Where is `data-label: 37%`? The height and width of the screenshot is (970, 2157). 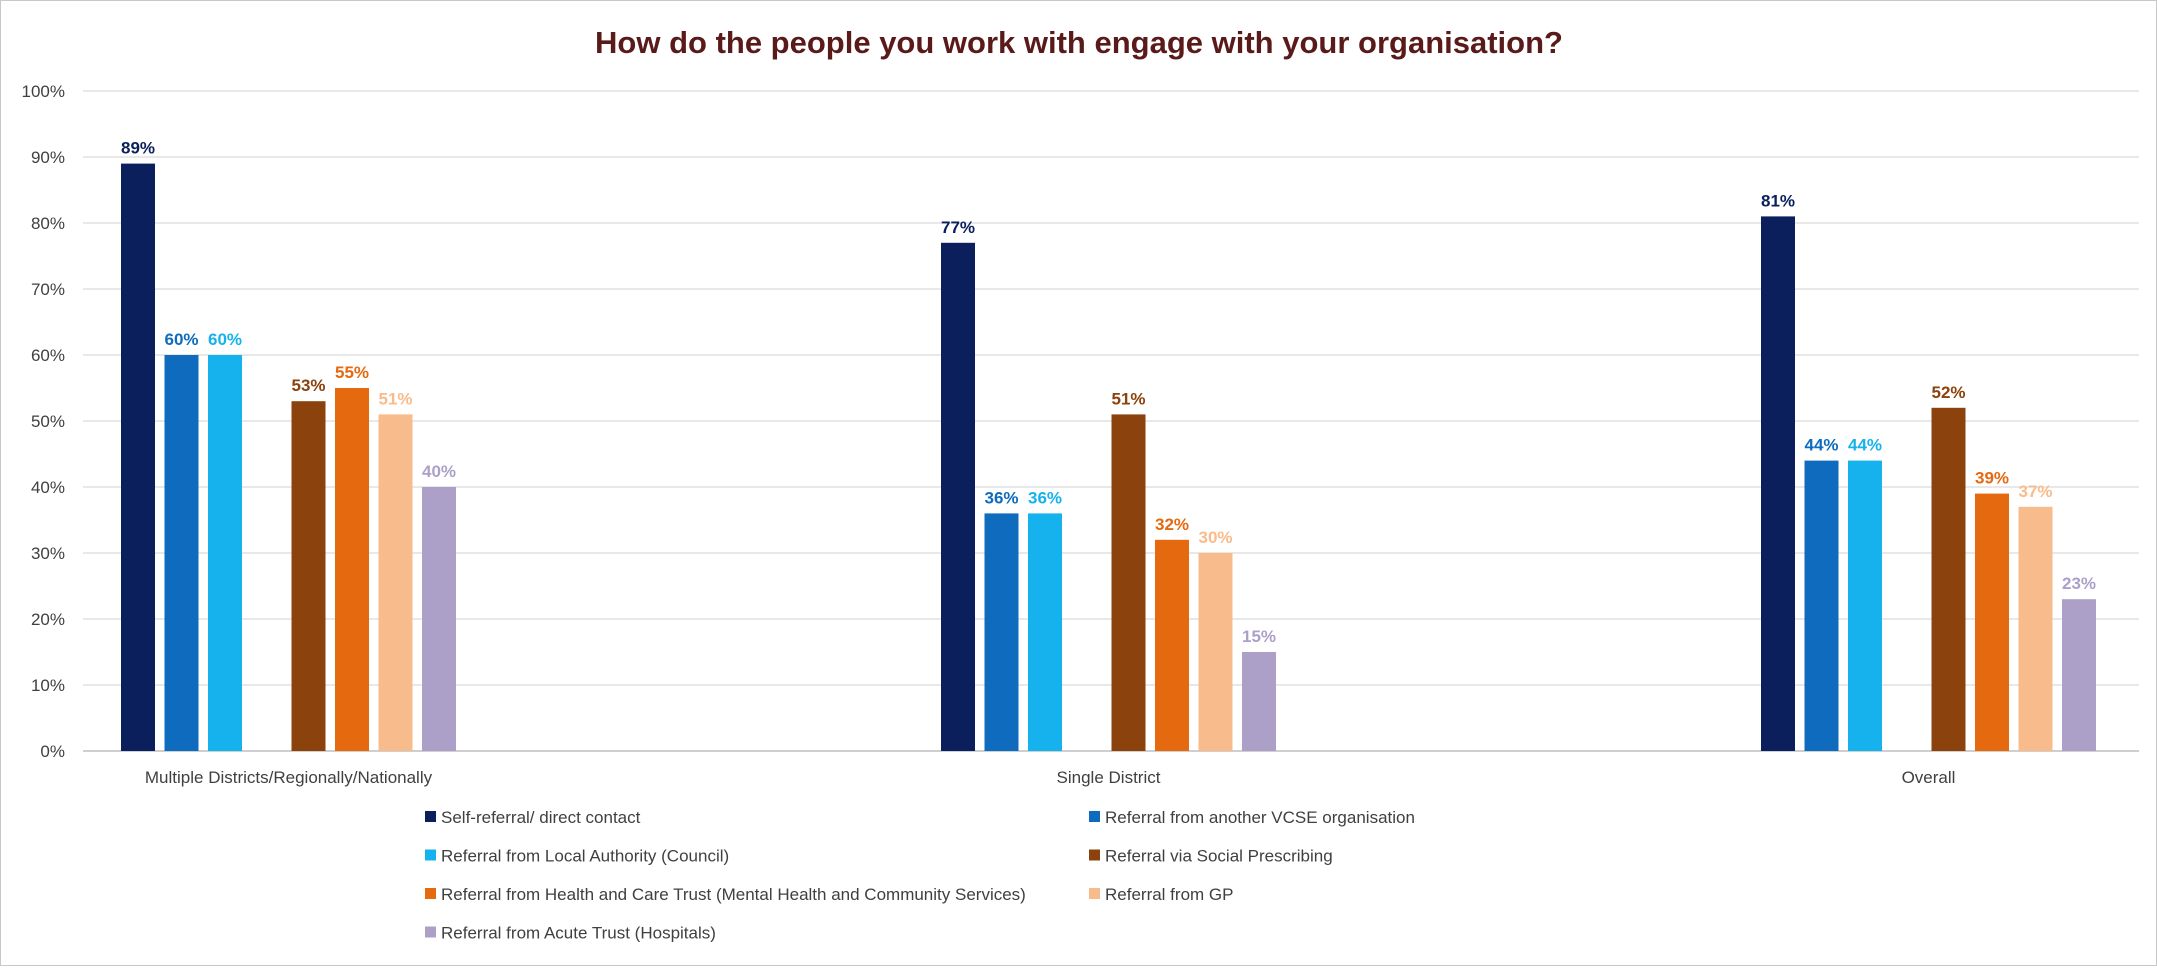
data-label: 37% is located at coordinates (2035, 491).